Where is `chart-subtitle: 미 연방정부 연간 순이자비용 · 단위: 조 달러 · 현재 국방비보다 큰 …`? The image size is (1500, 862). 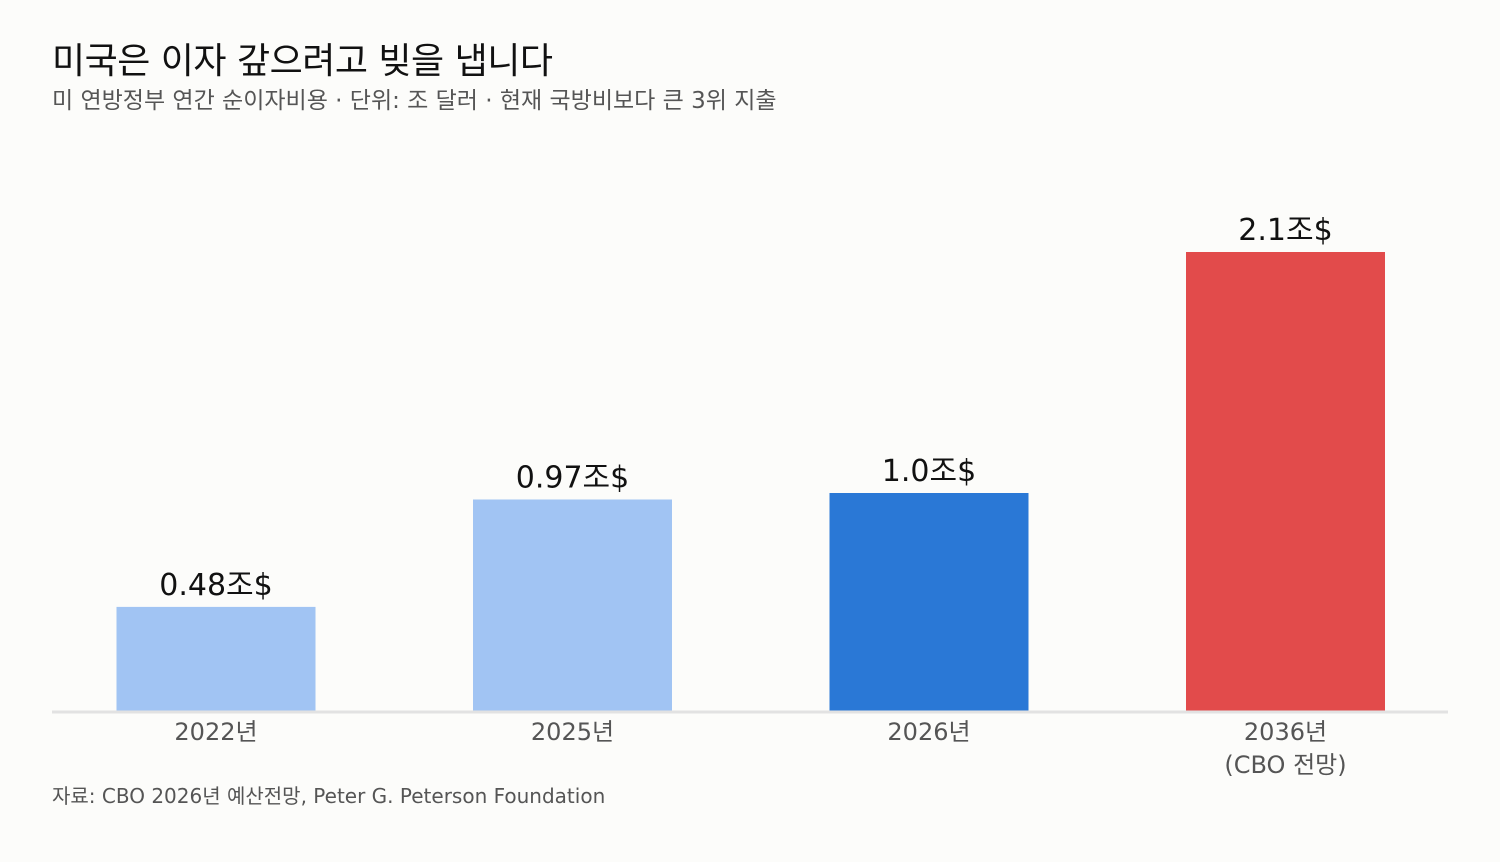
chart-subtitle: 미 연방정부 연간 순이자비용 · 단위: 조 달러 · 현재 국방비보다 큰 … is located at coordinates (414, 101).